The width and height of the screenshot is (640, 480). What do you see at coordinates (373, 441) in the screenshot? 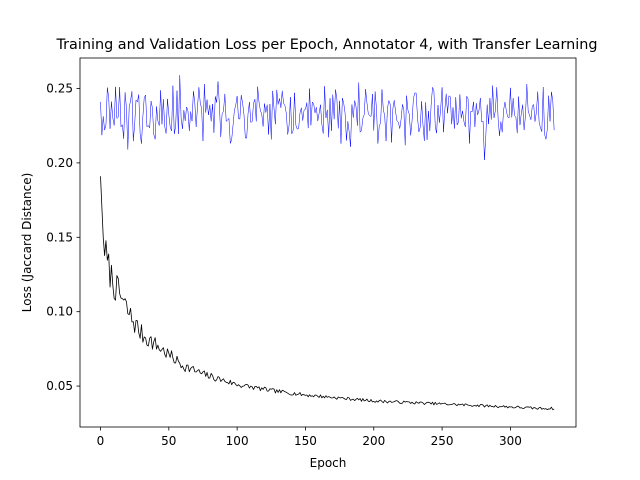
I see `x-tick-label: 200` at bounding box center [373, 441].